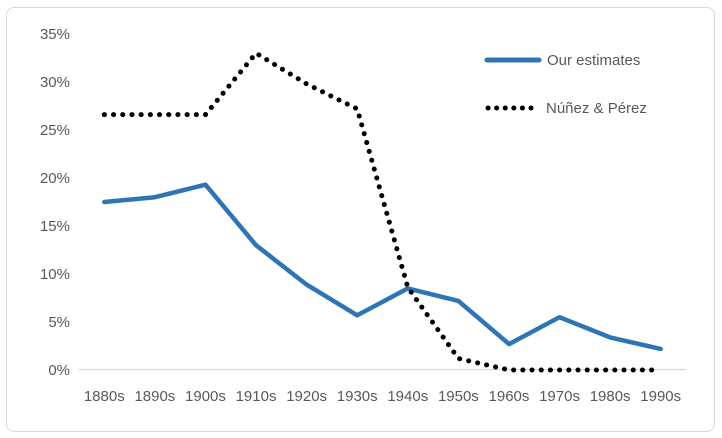 The image size is (722, 438). What do you see at coordinates (256, 396) in the screenshot?
I see `x-axis-tick-label: 1910s` at bounding box center [256, 396].